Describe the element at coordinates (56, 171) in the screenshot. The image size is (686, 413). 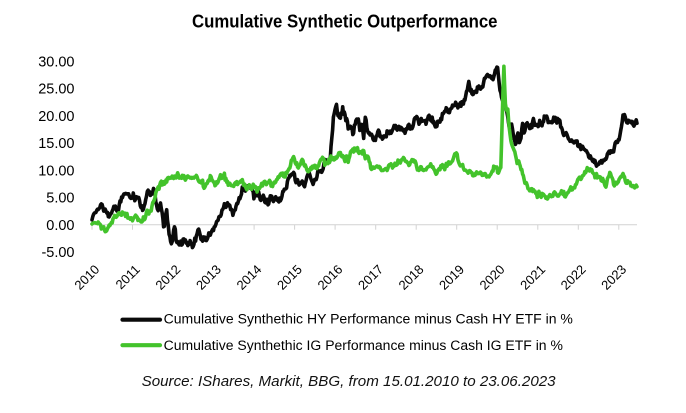
I see `svg-text: 10.00` at that location.